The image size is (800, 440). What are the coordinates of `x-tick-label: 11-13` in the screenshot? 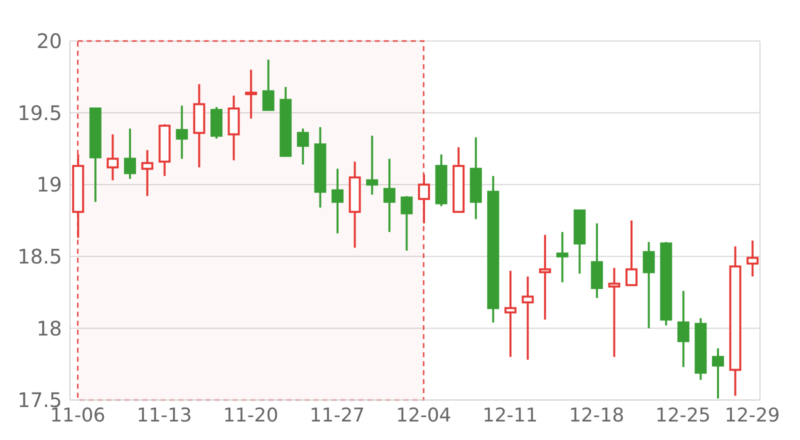 It's located at (164, 415).